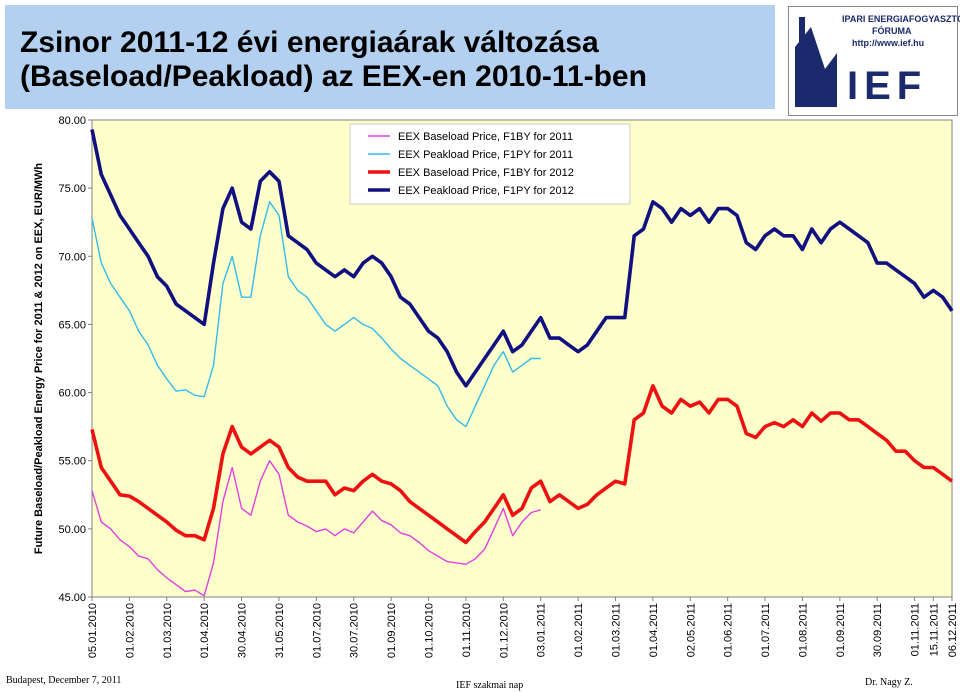  I want to click on logo-line-1: IPARI ENERGIAFOGYASZTÓK, so click(901, 19).